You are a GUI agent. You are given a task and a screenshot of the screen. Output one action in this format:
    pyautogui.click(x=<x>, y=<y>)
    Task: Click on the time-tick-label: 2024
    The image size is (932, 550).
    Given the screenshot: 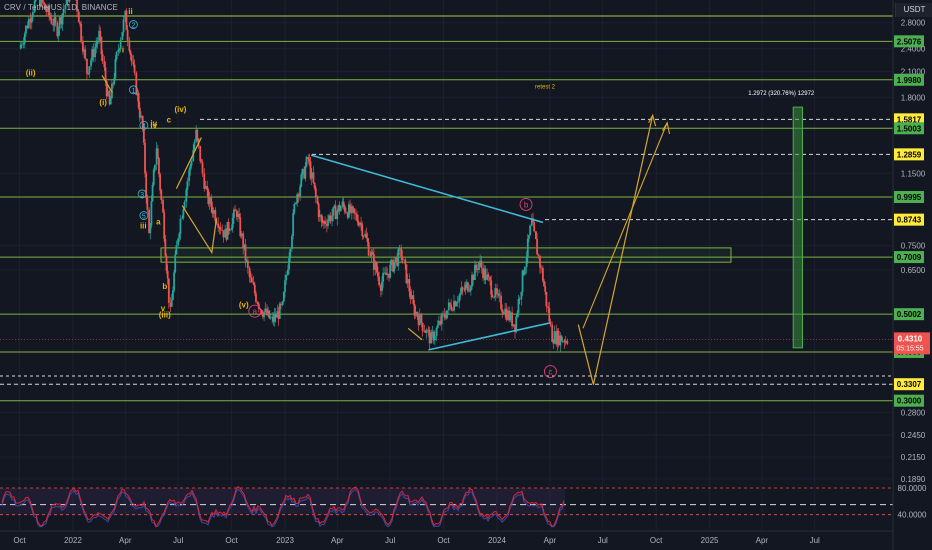 What is the action you would take?
    pyautogui.click(x=497, y=540)
    